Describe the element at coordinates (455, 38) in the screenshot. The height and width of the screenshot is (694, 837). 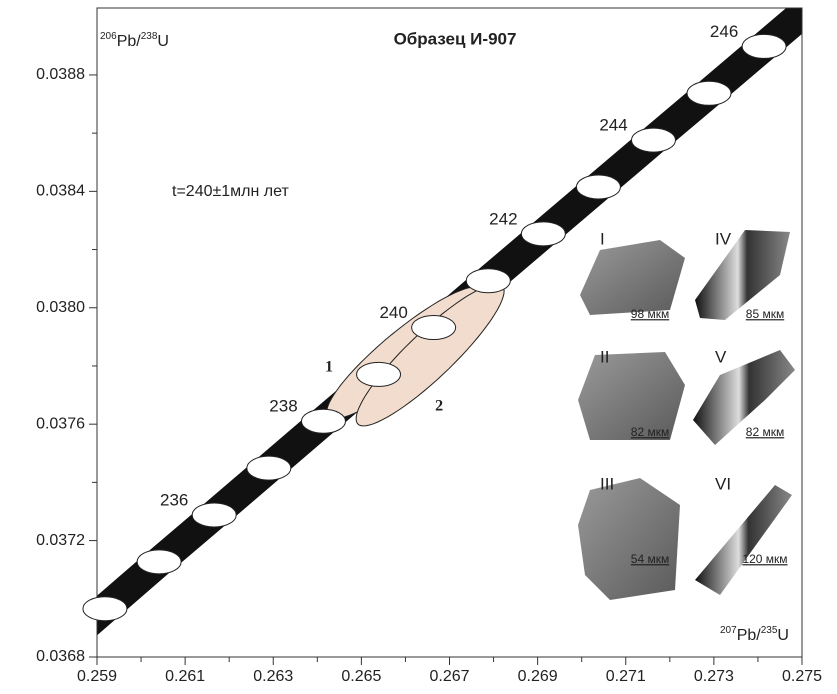
I see `chart-title: Образец И-907` at that location.